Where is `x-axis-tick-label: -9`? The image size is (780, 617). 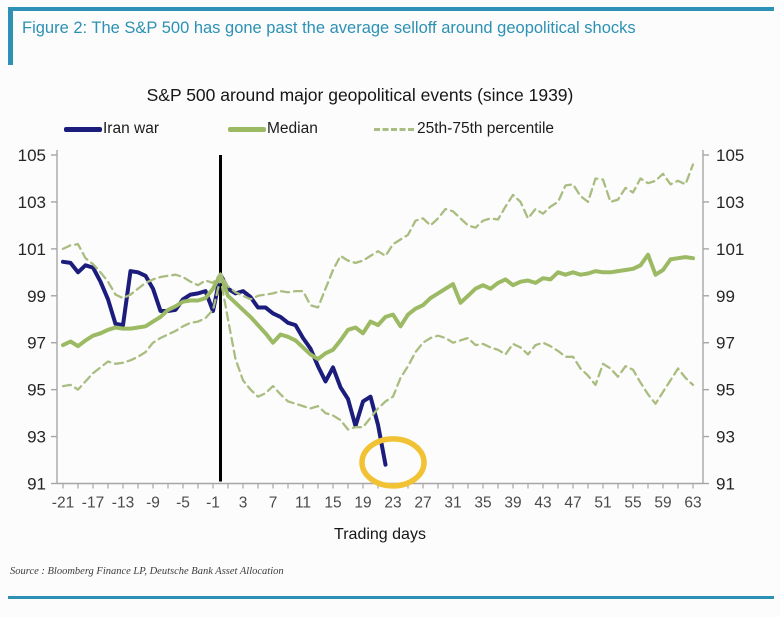 x-axis-tick-label: -9 is located at coordinates (153, 503).